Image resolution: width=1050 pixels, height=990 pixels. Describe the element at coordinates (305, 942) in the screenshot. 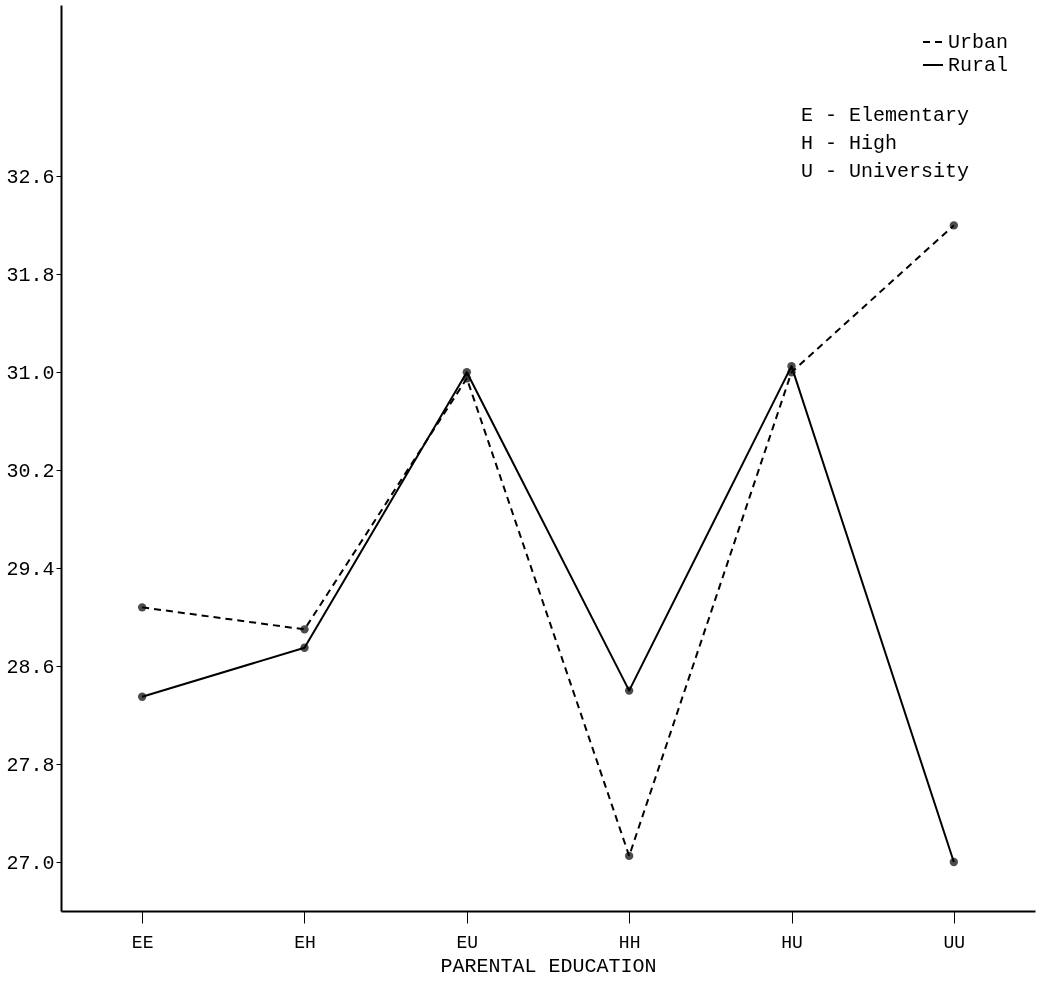

I see `x-tick-label: EH` at that location.